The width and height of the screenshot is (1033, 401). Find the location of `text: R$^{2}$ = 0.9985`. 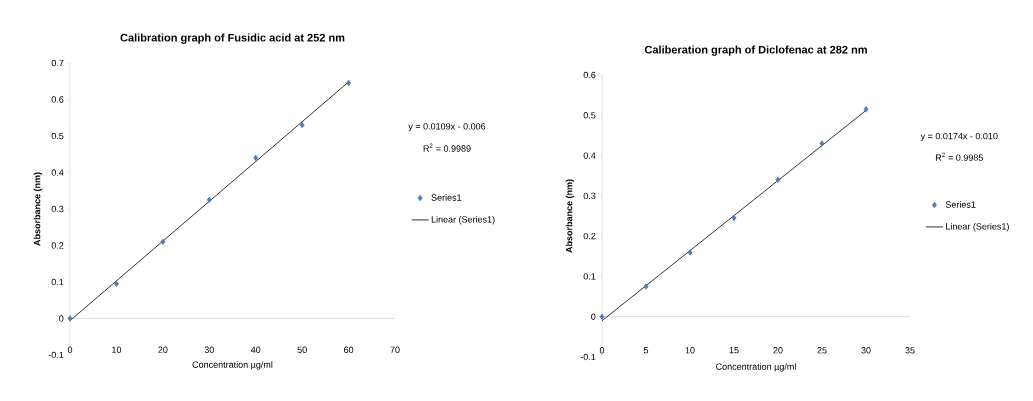

text: R$^{2}$ = 0.9985 is located at coordinates (959, 156).